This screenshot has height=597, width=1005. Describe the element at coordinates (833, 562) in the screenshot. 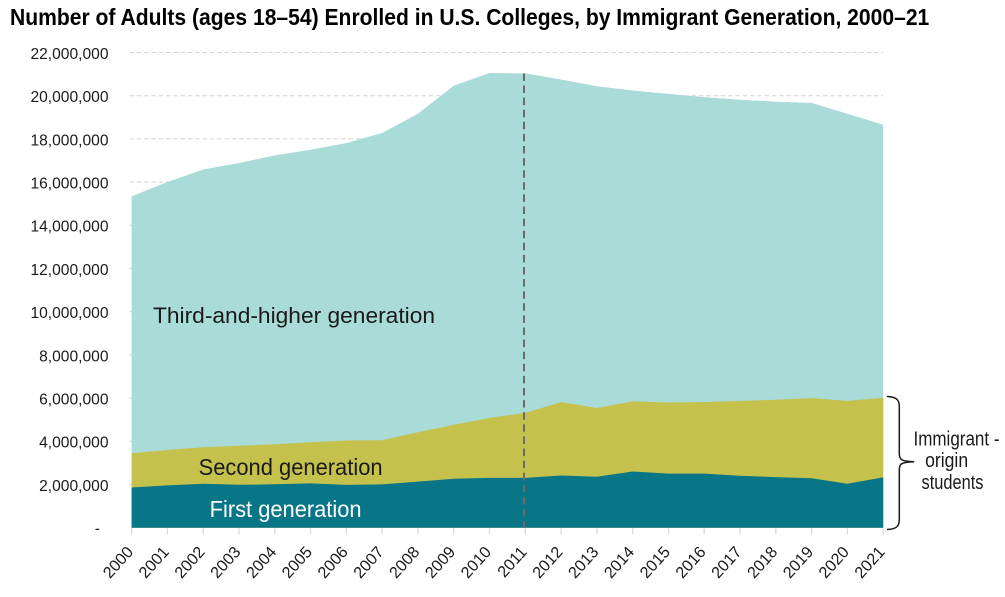

I see `svg-text: 2020` at that location.